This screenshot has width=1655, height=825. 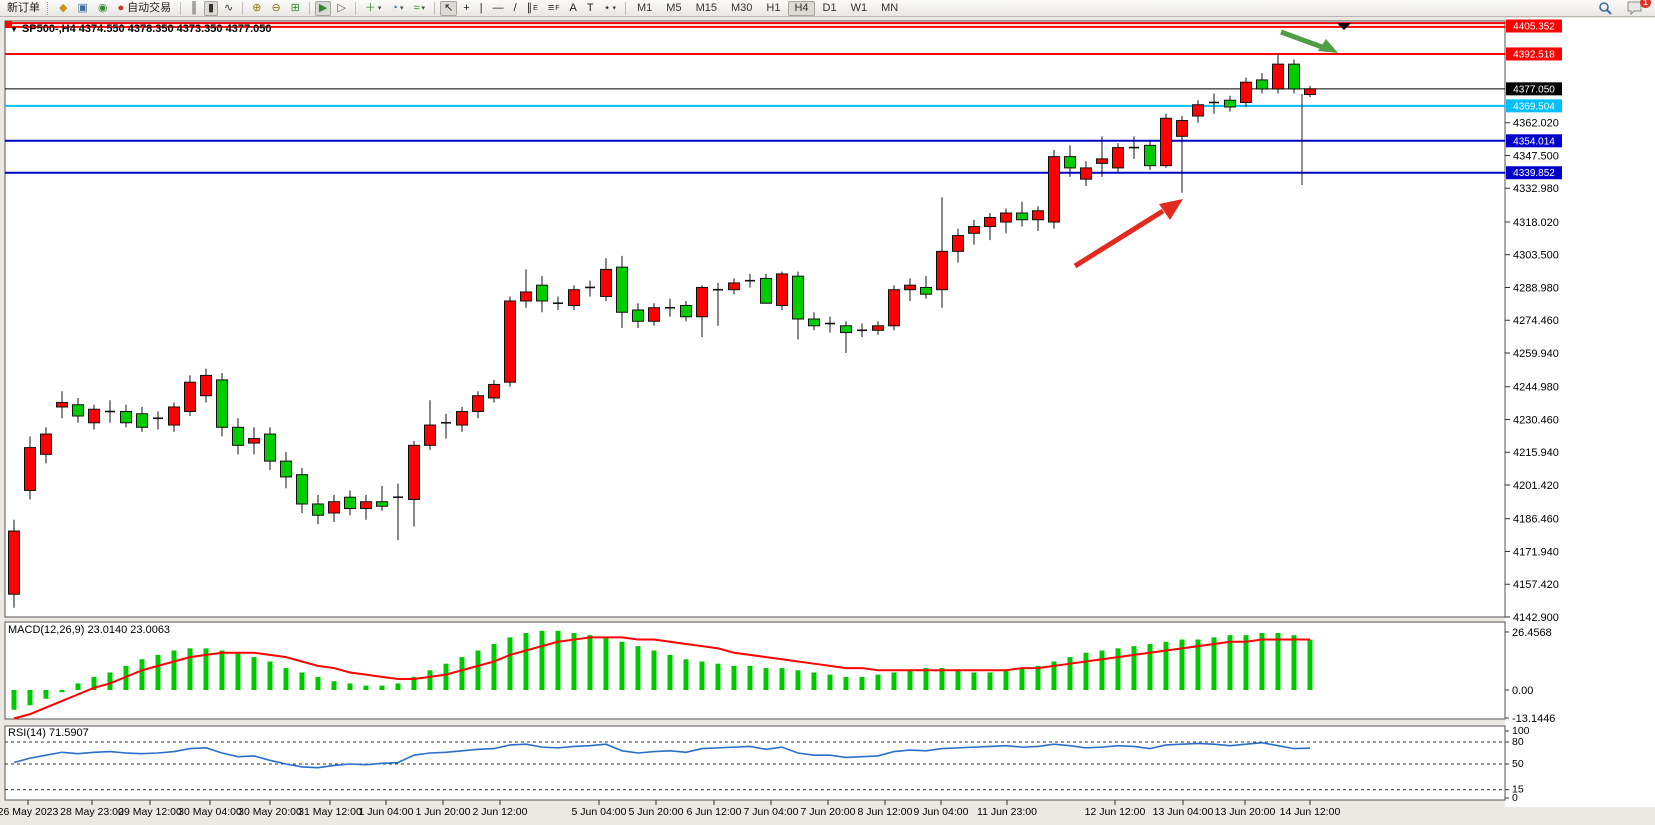 I want to click on collapse-arrow-icon: ▼, so click(x=14, y=29).